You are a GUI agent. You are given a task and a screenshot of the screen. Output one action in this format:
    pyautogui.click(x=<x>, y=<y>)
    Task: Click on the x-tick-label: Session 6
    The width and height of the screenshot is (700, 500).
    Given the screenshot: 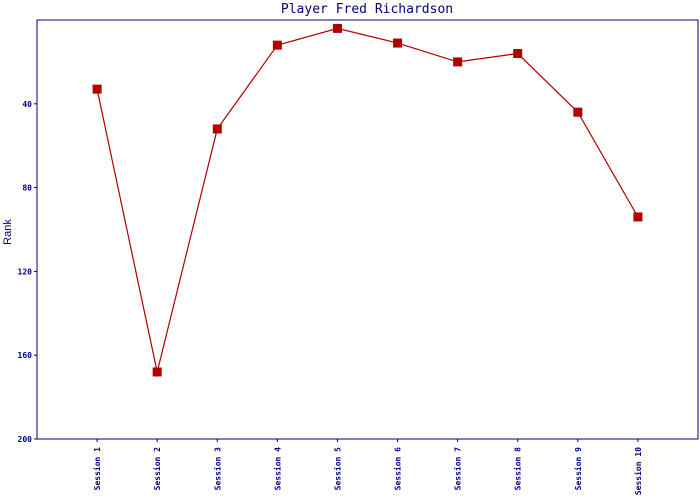 What is the action you would take?
    pyautogui.click(x=398, y=469)
    